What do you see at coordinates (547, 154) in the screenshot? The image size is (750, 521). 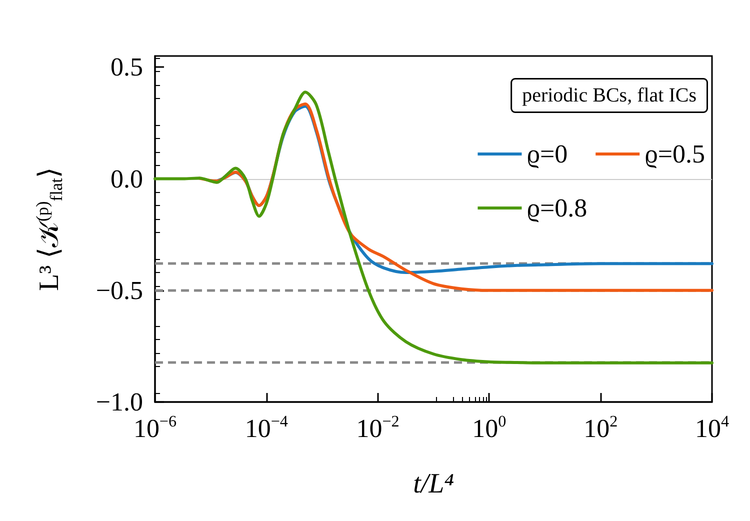 I see `legend-label: ϱ=0` at bounding box center [547, 154].